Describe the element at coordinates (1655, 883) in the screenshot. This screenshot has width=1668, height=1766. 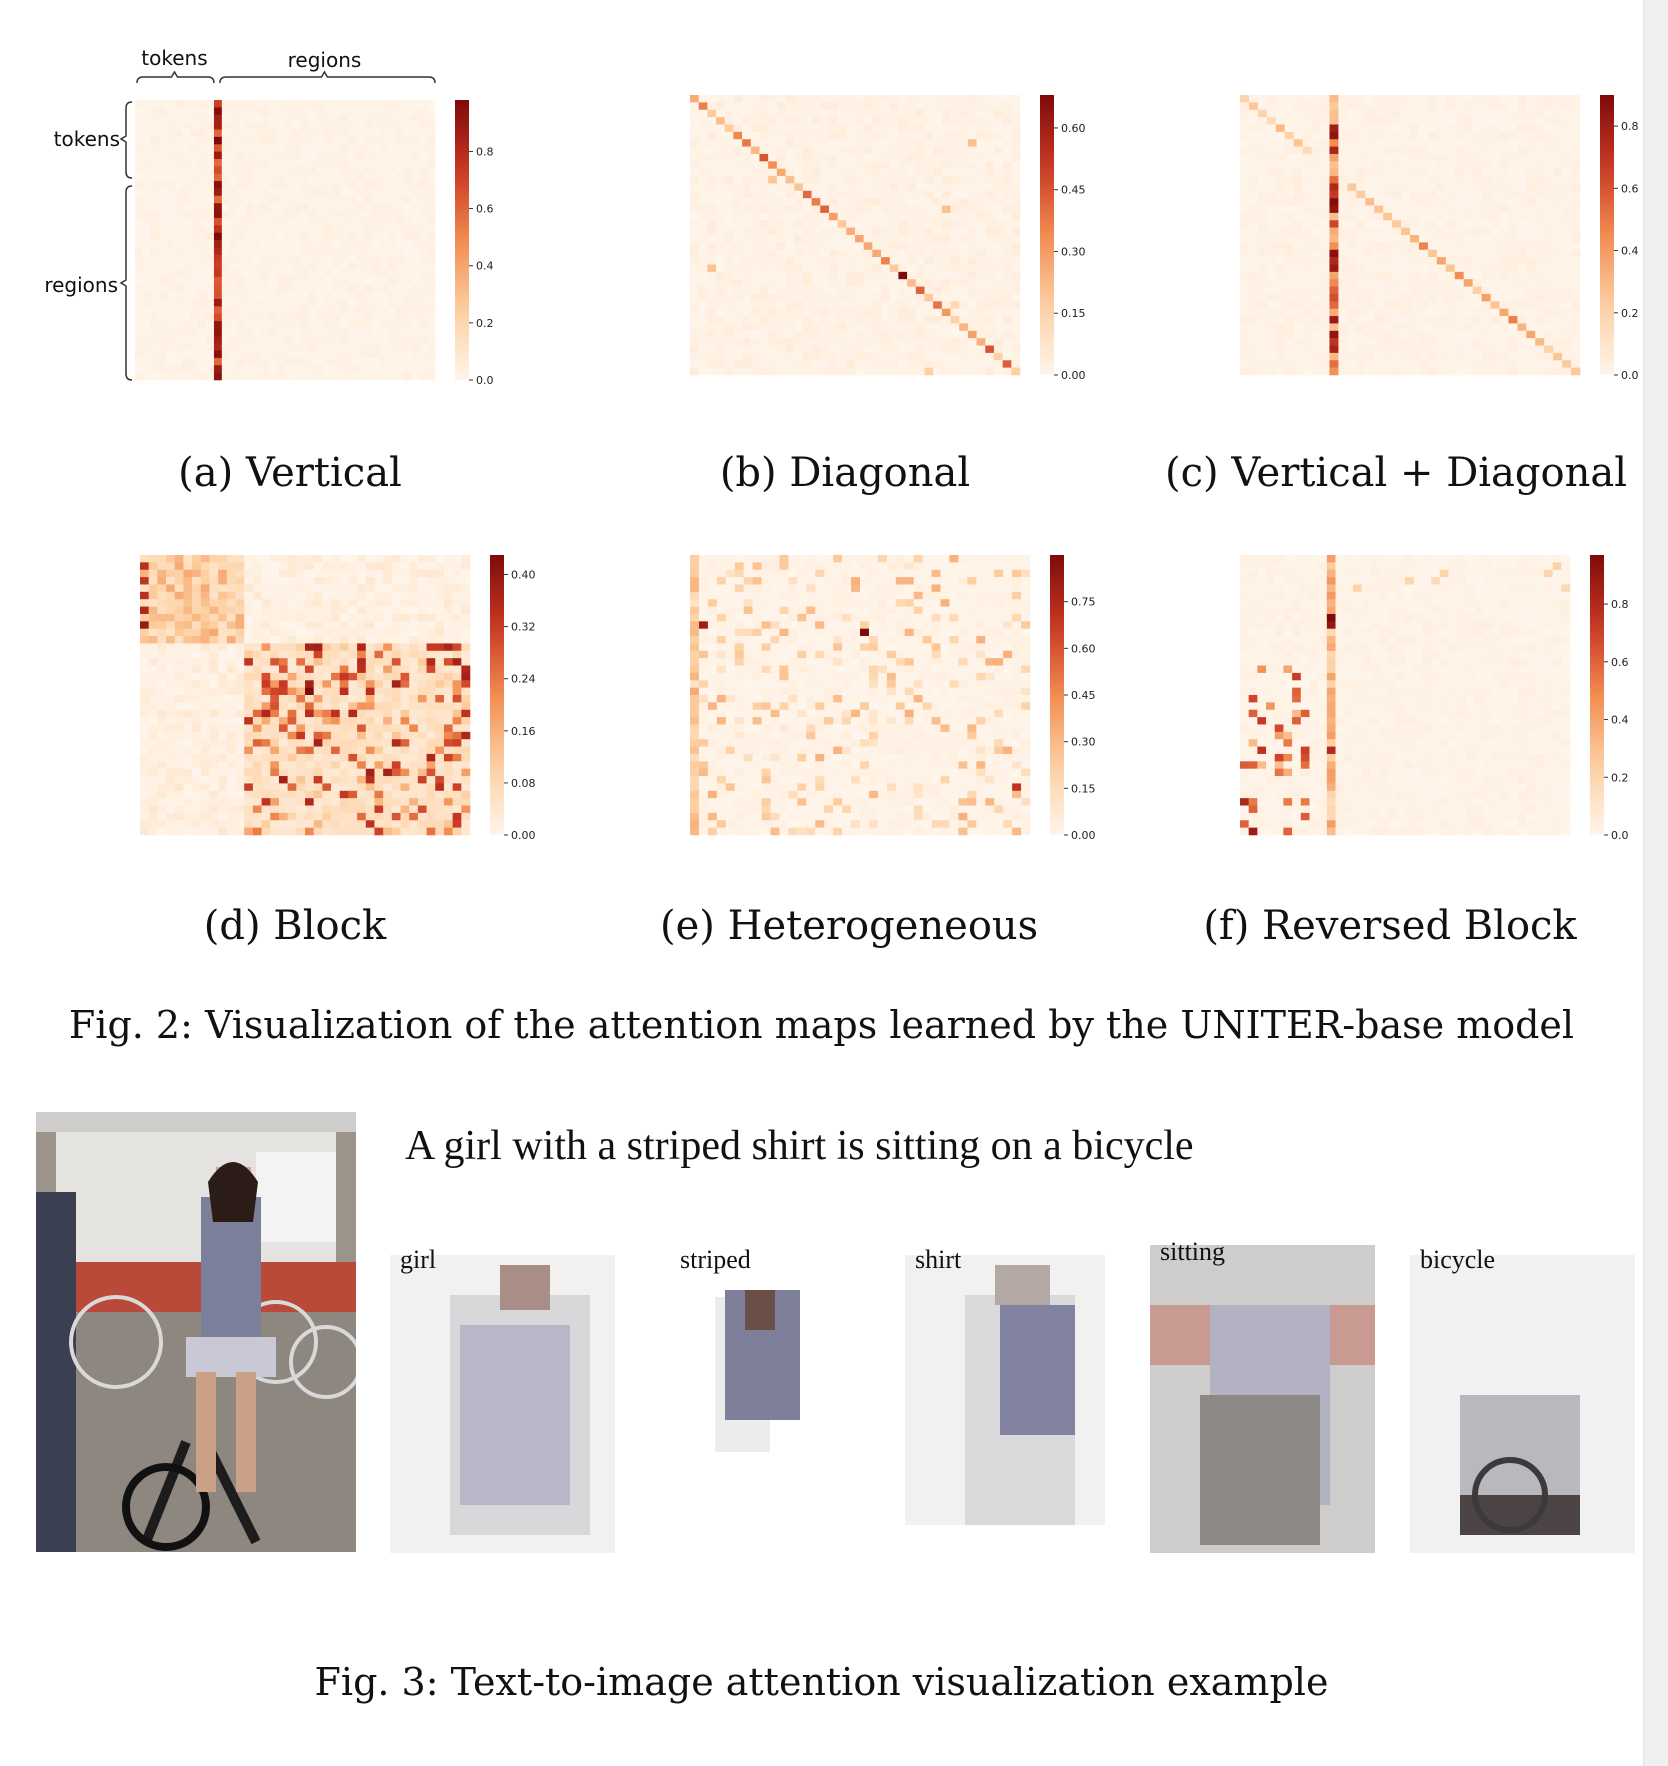
I see `scrollbar` at that location.